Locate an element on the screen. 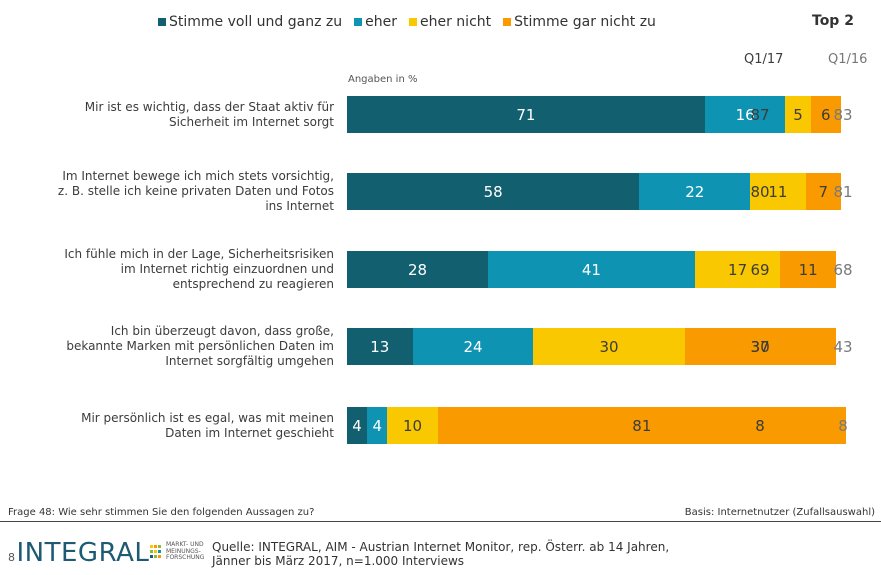  logo-sub-line: MEINUNGS- is located at coordinates (183, 551).